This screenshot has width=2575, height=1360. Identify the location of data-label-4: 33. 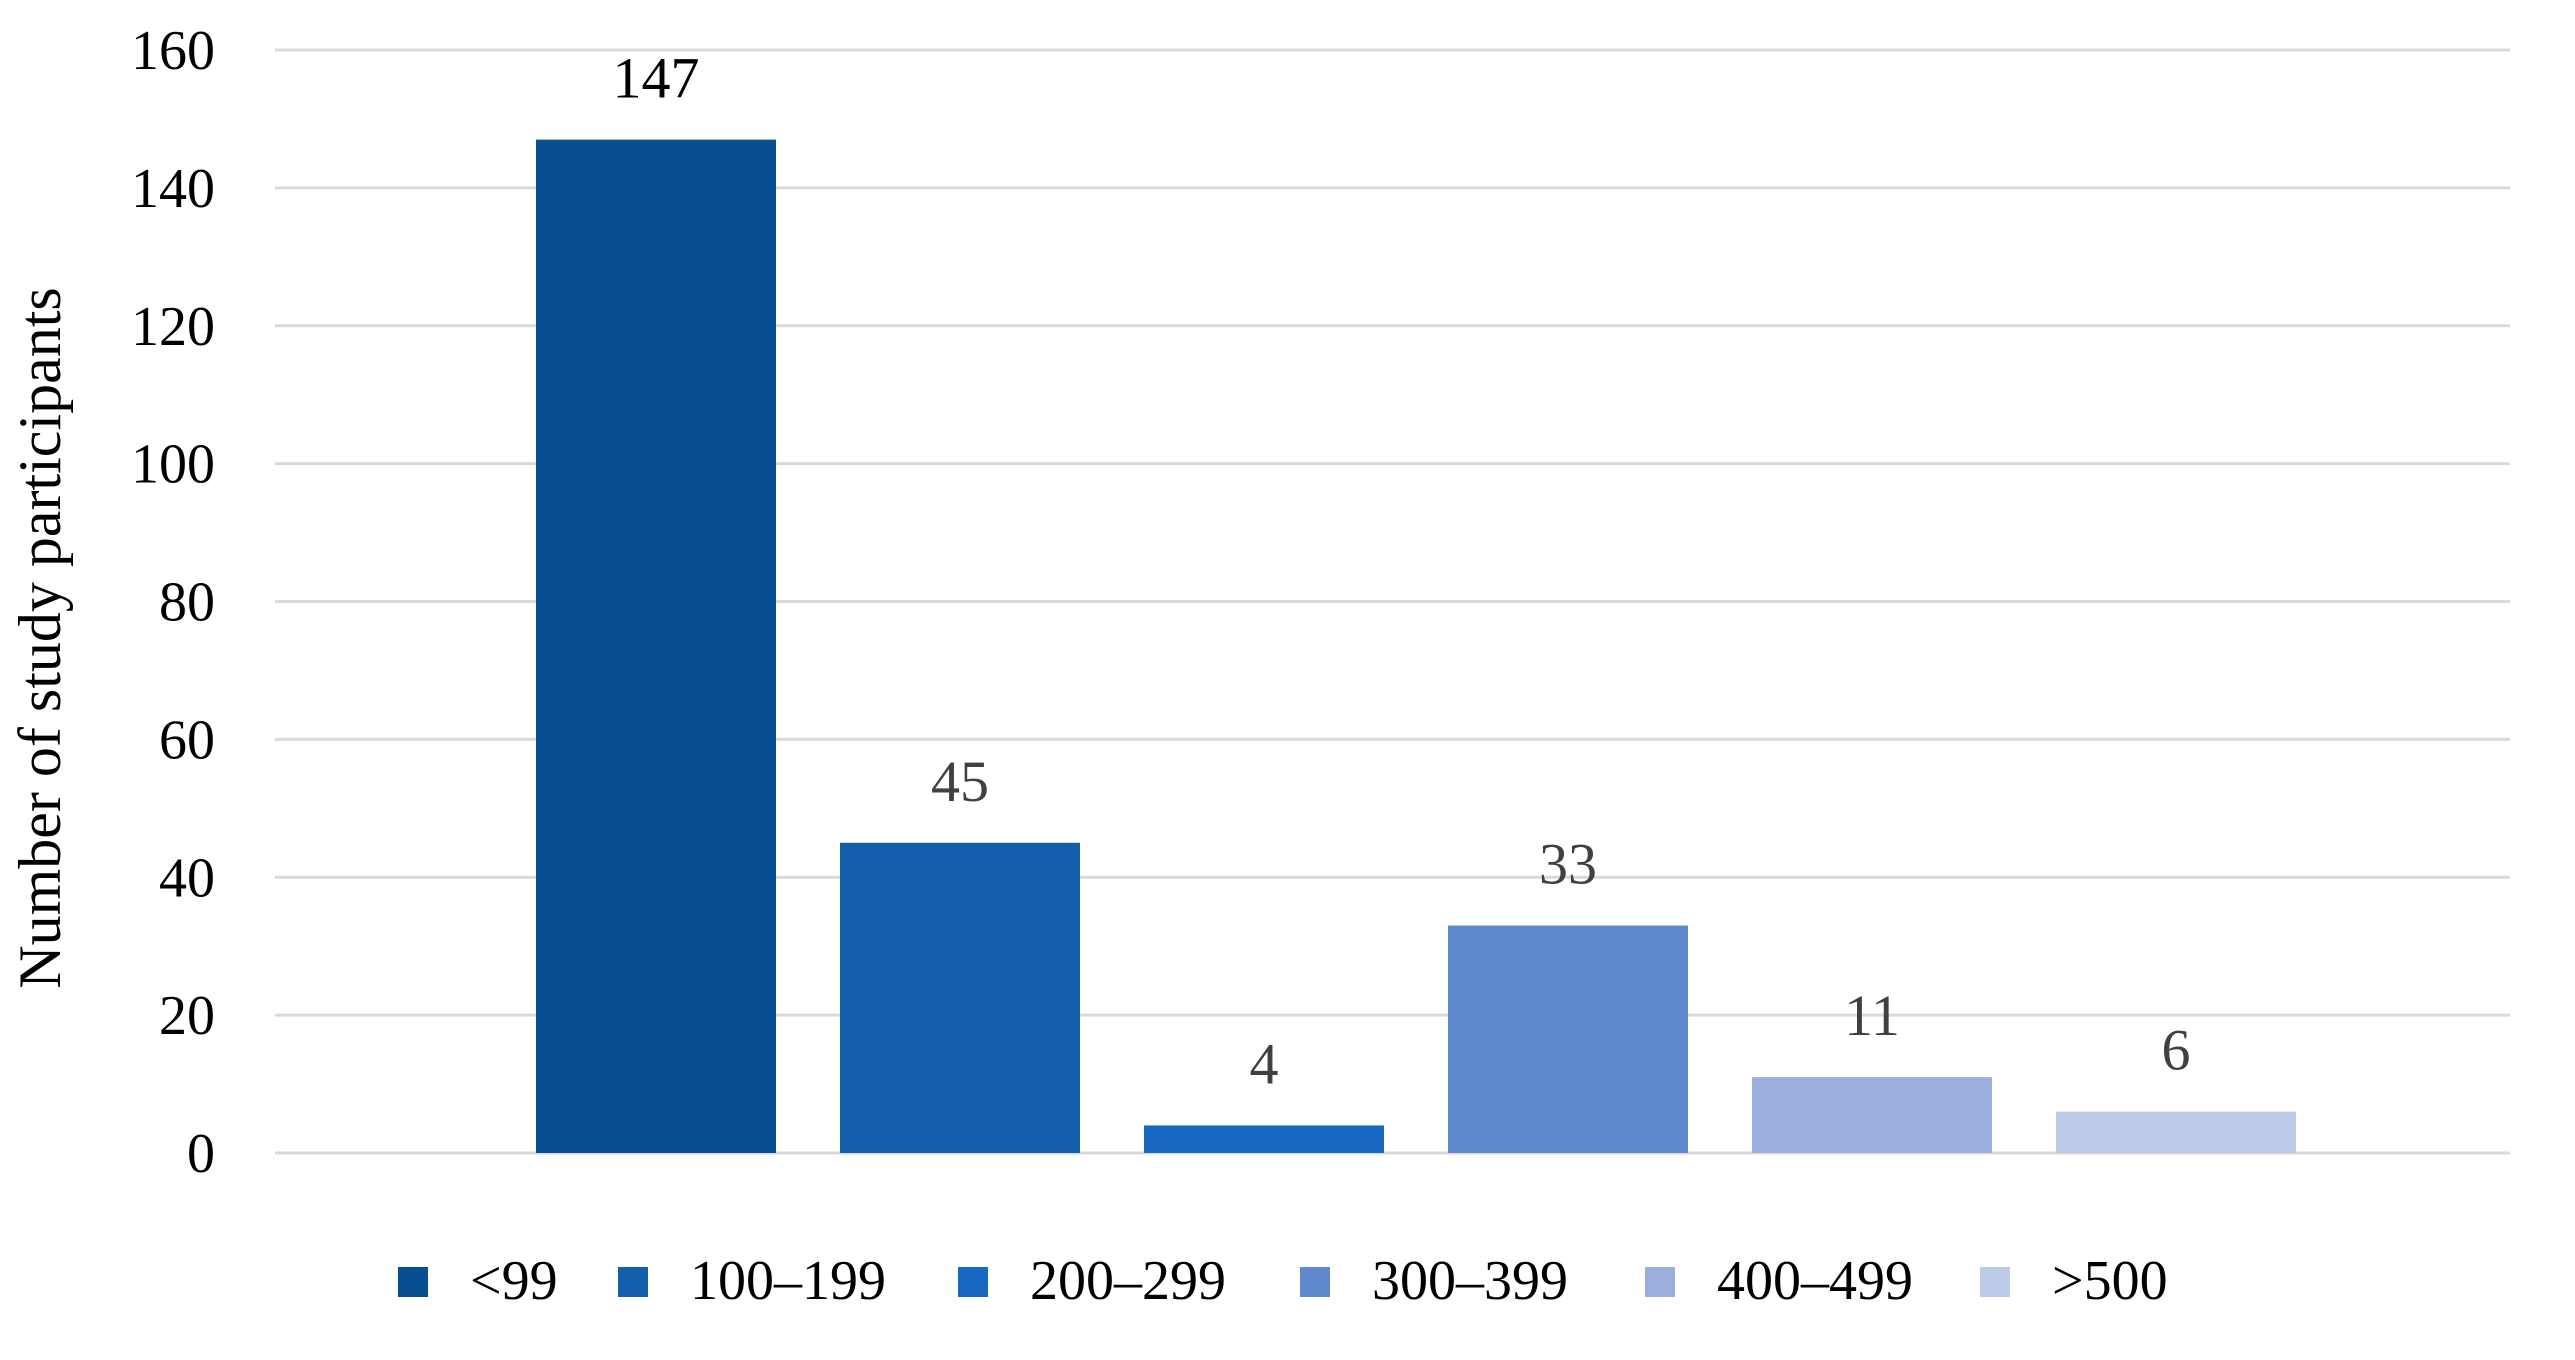
(1568, 864).